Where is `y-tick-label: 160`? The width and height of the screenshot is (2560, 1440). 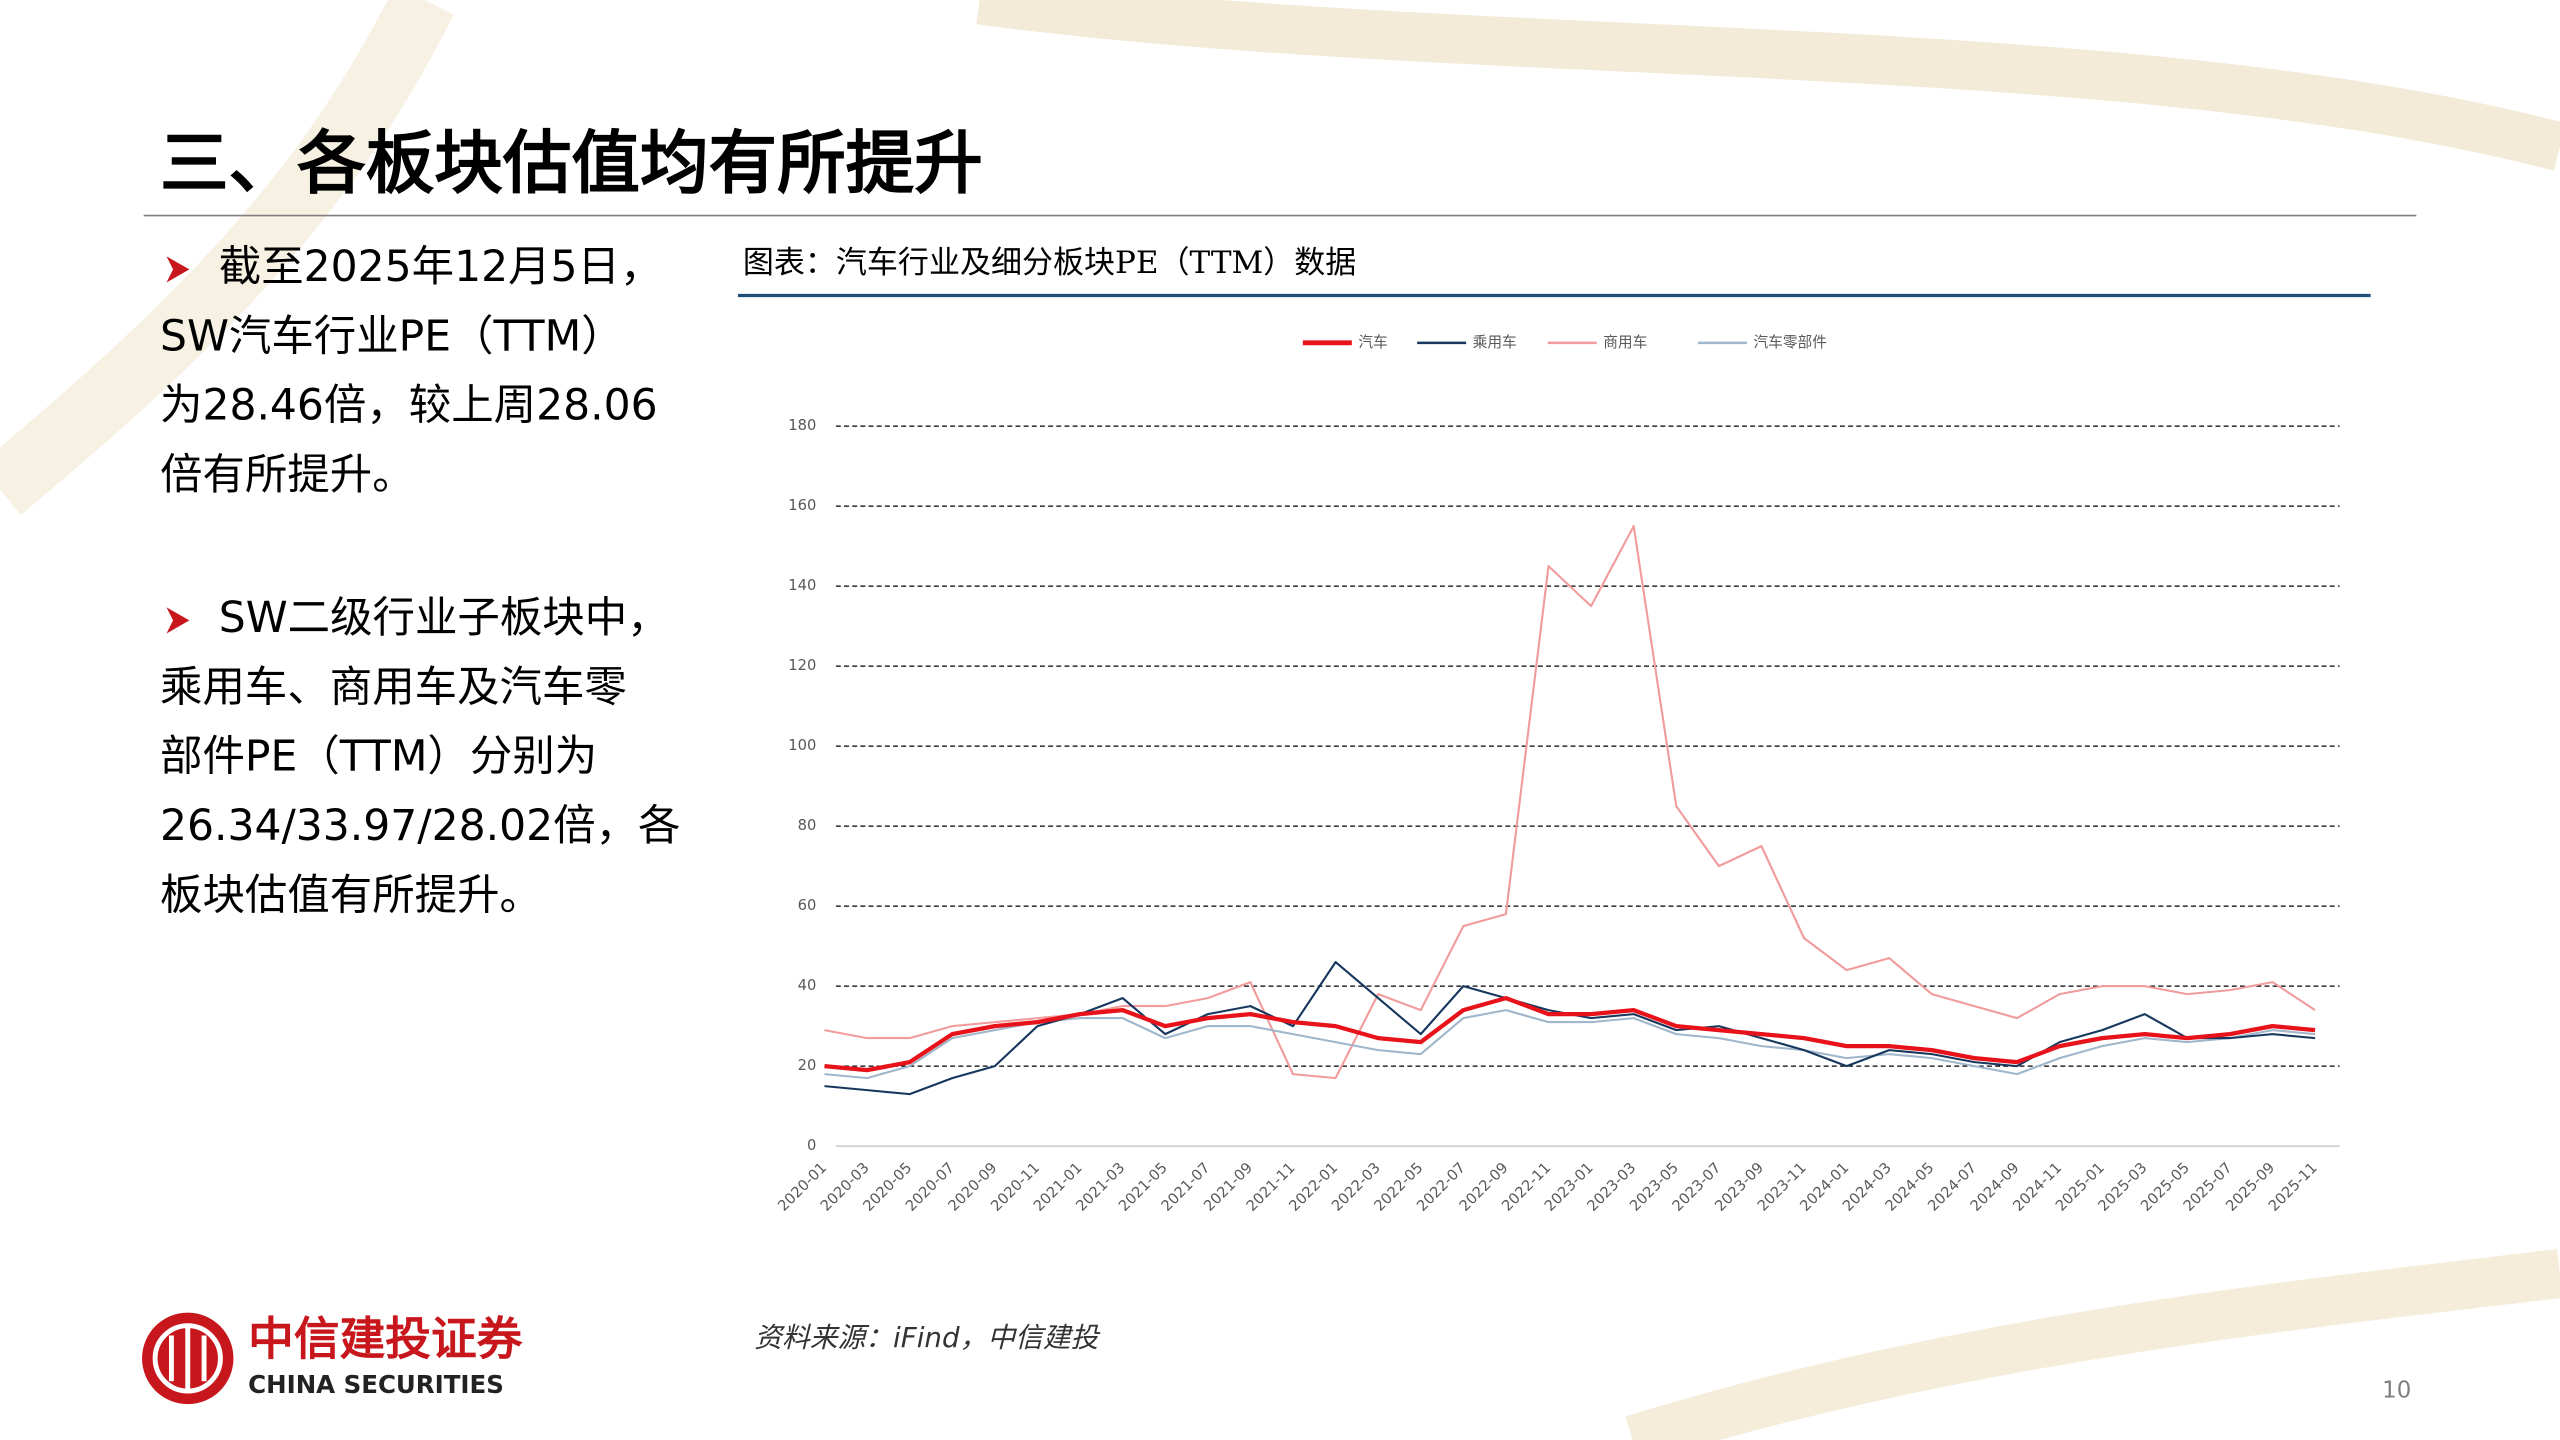 y-tick-label: 160 is located at coordinates (802, 505).